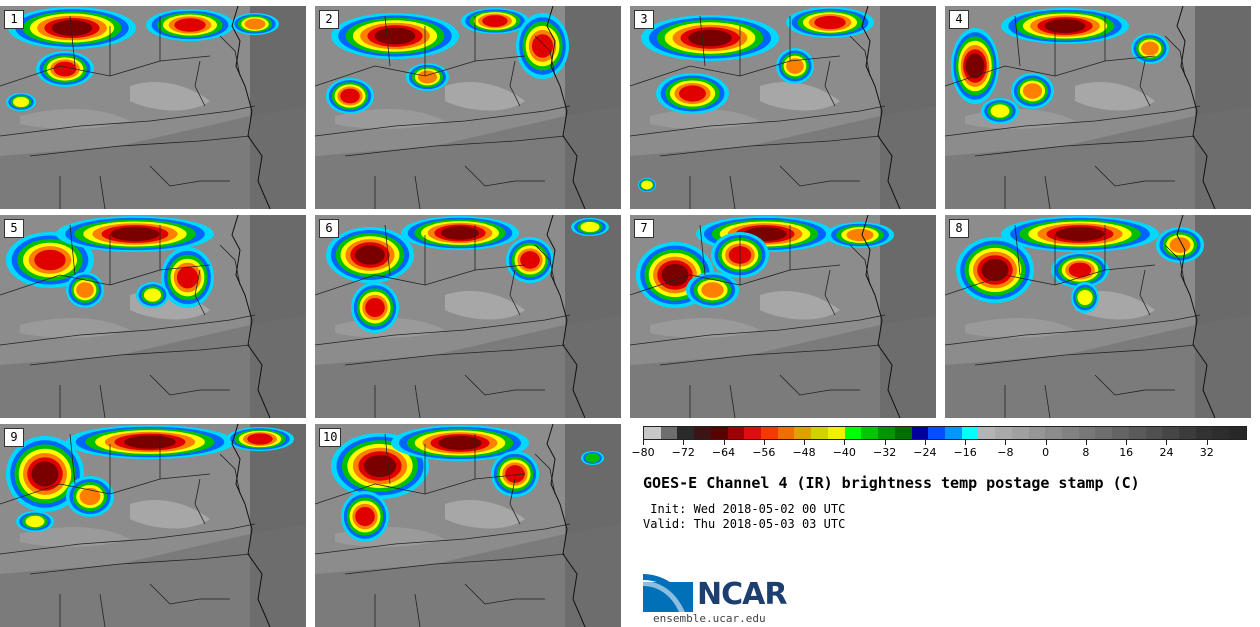  Describe the element at coordinates (744, 509) in the screenshot. I see `init-time: Init: Wed 2018-05-02 00 UTC` at that location.